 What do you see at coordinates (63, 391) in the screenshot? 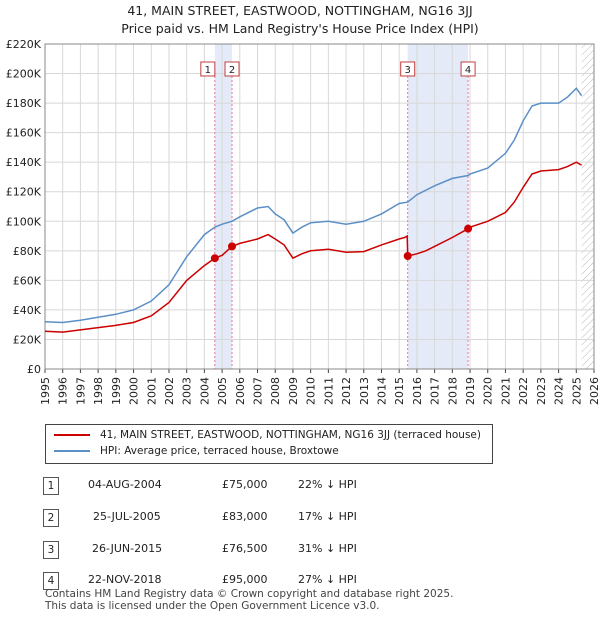
I see `x-tick-label: 1996` at bounding box center [63, 391].